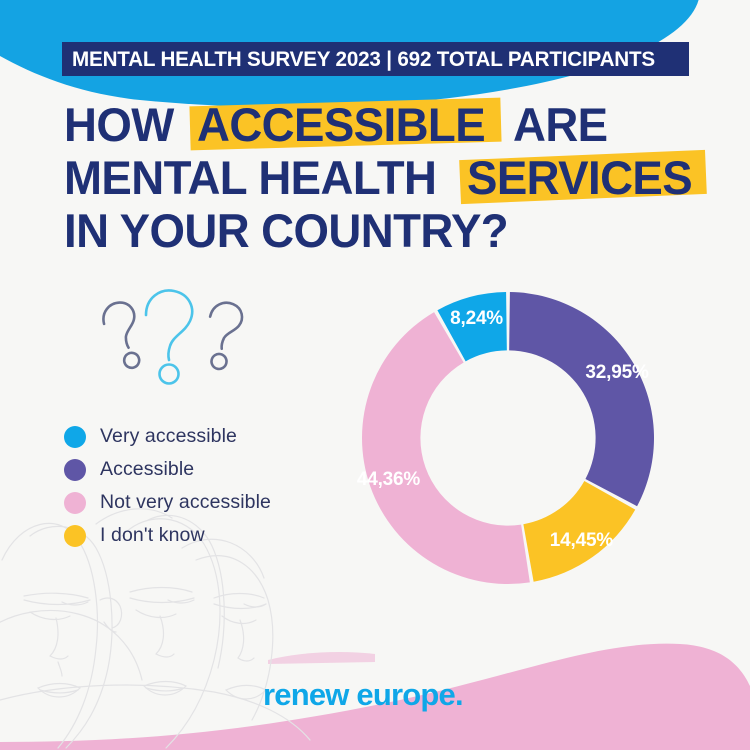 The image size is (750, 750). I want to click on renew-europe-logo: renew europe., so click(363, 694).